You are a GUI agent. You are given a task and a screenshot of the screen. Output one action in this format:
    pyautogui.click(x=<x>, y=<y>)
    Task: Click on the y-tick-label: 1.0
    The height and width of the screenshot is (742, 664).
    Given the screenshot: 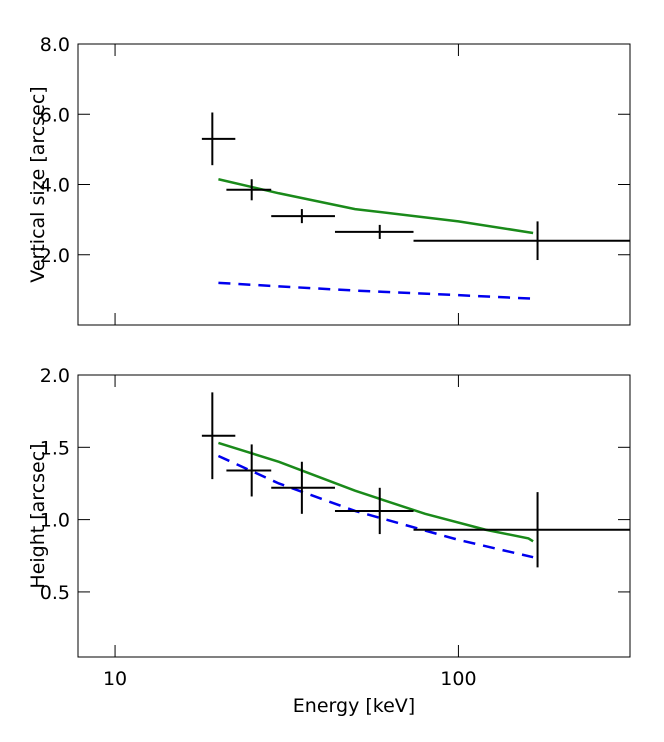 What is the action you would take?
    pyautogui.click(x=55, y=521)
    